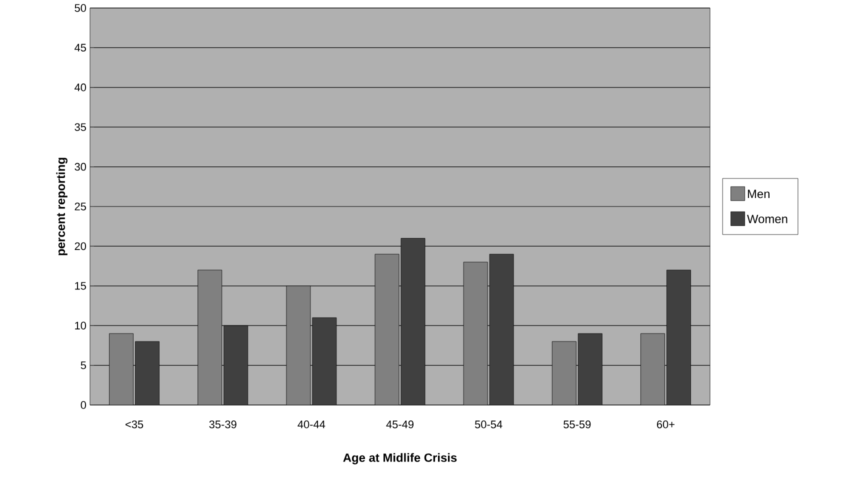 This screenshot has height=499, width=844. What do you see at coordinates (80, 286) in the screenshot?
I see `y-tick-label: 15` at bounding box center [80, 286].